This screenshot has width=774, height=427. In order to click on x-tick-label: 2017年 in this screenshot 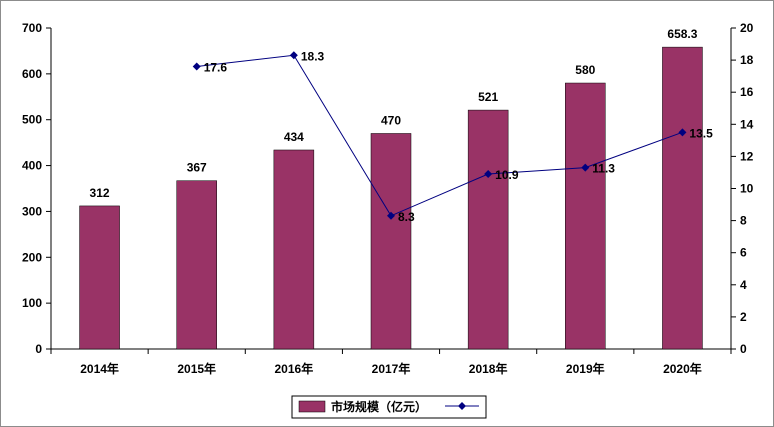, I will do `click(391, 368)`.